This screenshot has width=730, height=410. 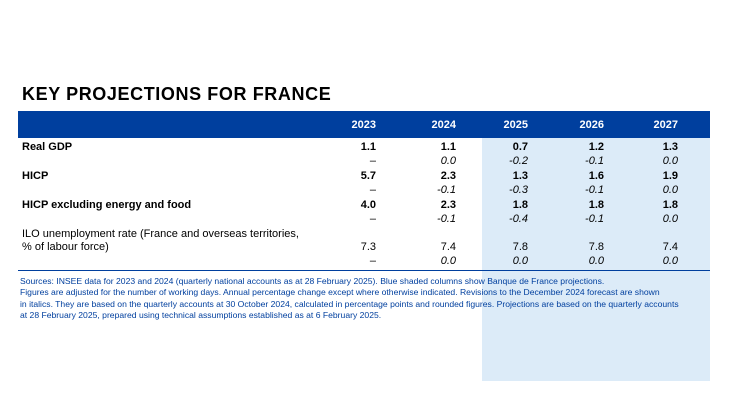 What do you see at coordinates (591, 125) in the screenshot?
I see `year-header: 2026` at bounding box center [591, 125].